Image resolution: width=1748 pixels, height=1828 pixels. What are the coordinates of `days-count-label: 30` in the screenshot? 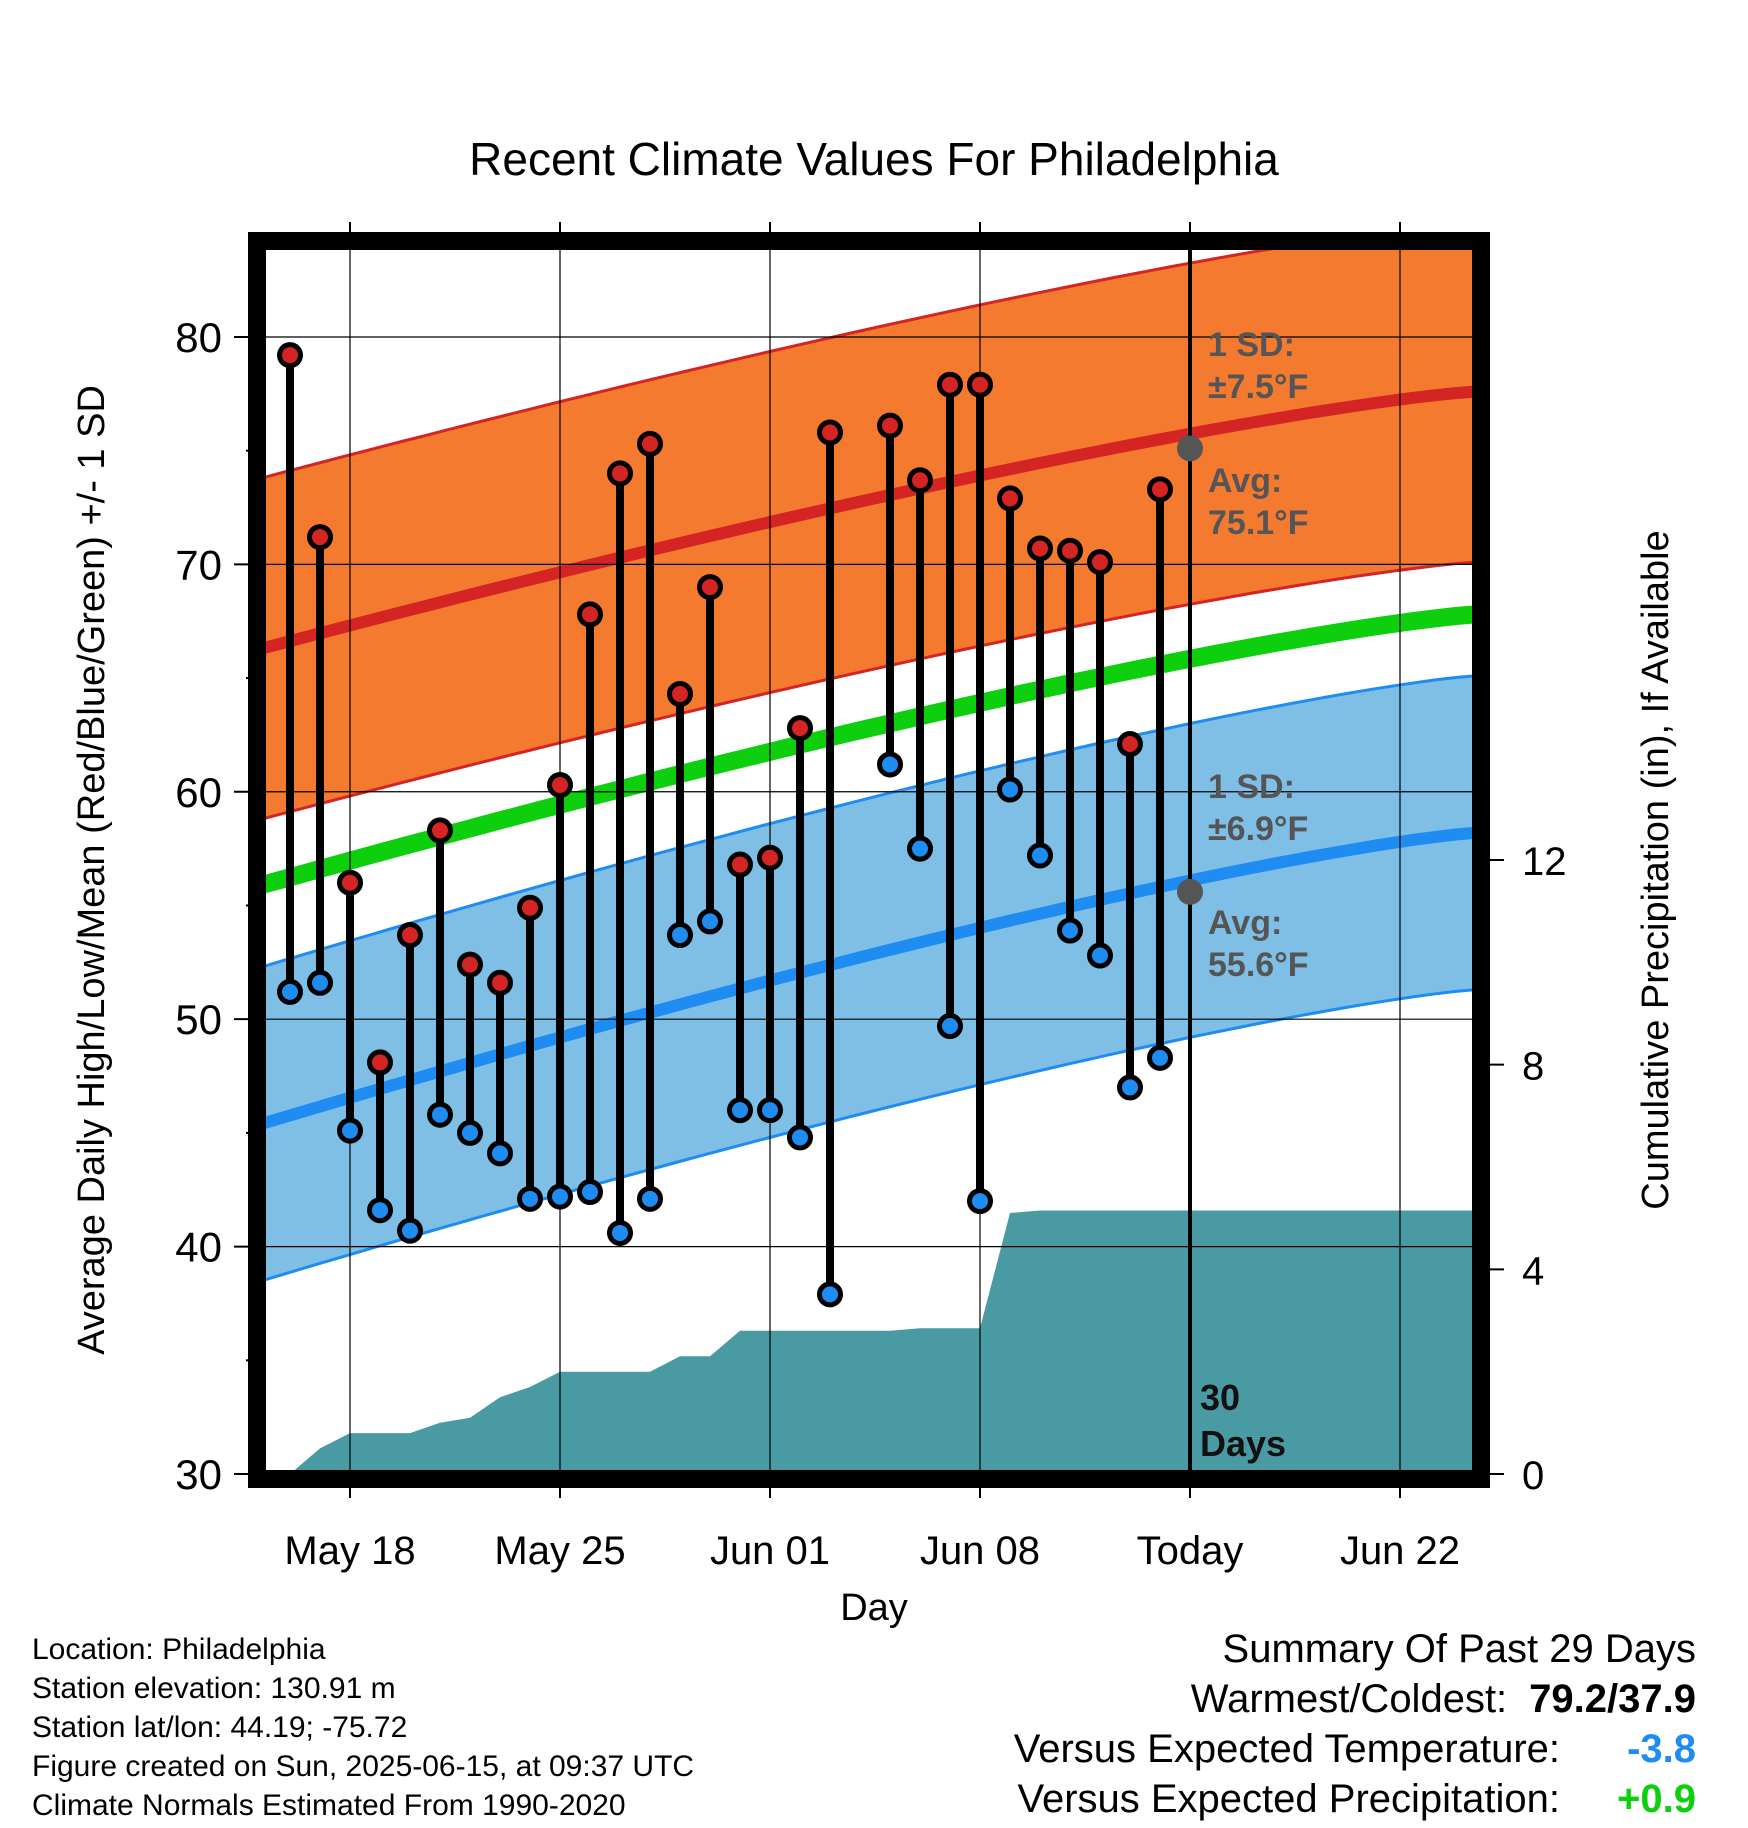 It's located at (1220, 1397).